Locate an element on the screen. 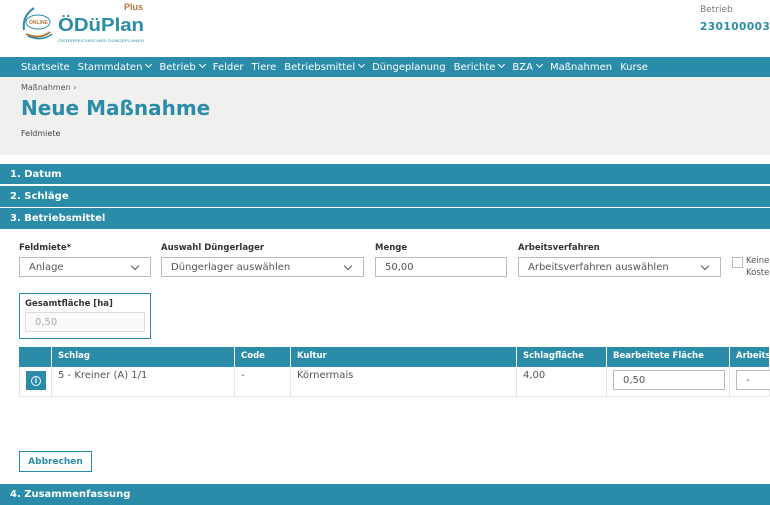 Image resolution: width=770 pixels, height=505 pixels. kosten-label-line: Koste is located at coordinates (758, 273).